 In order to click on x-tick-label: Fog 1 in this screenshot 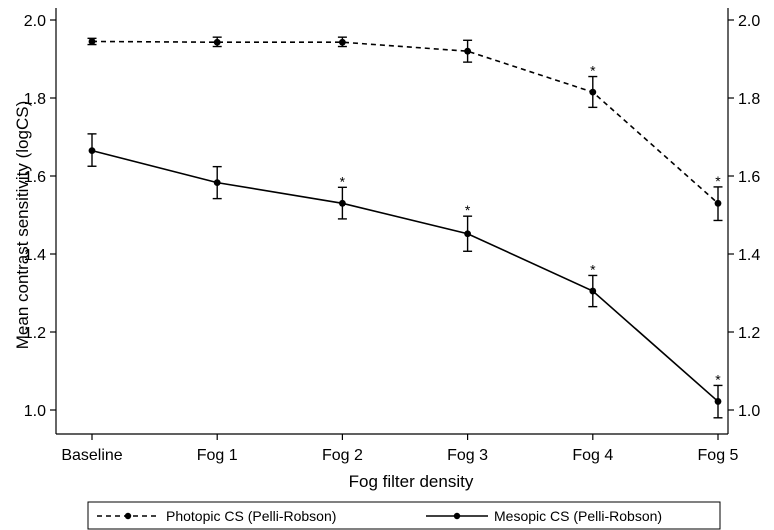, I will do `click(217, 455)`.